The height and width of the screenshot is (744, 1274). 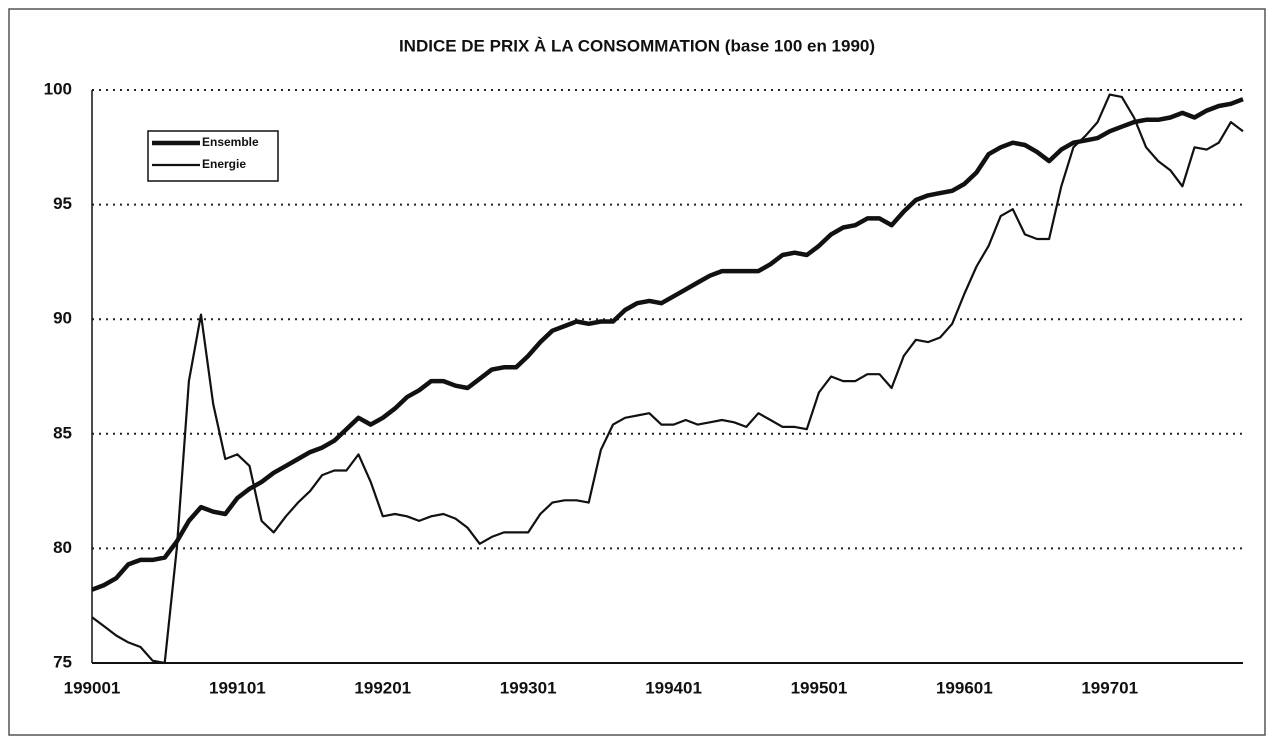 I want to click on y-tick-label: 95, so click(x=62, y=203).